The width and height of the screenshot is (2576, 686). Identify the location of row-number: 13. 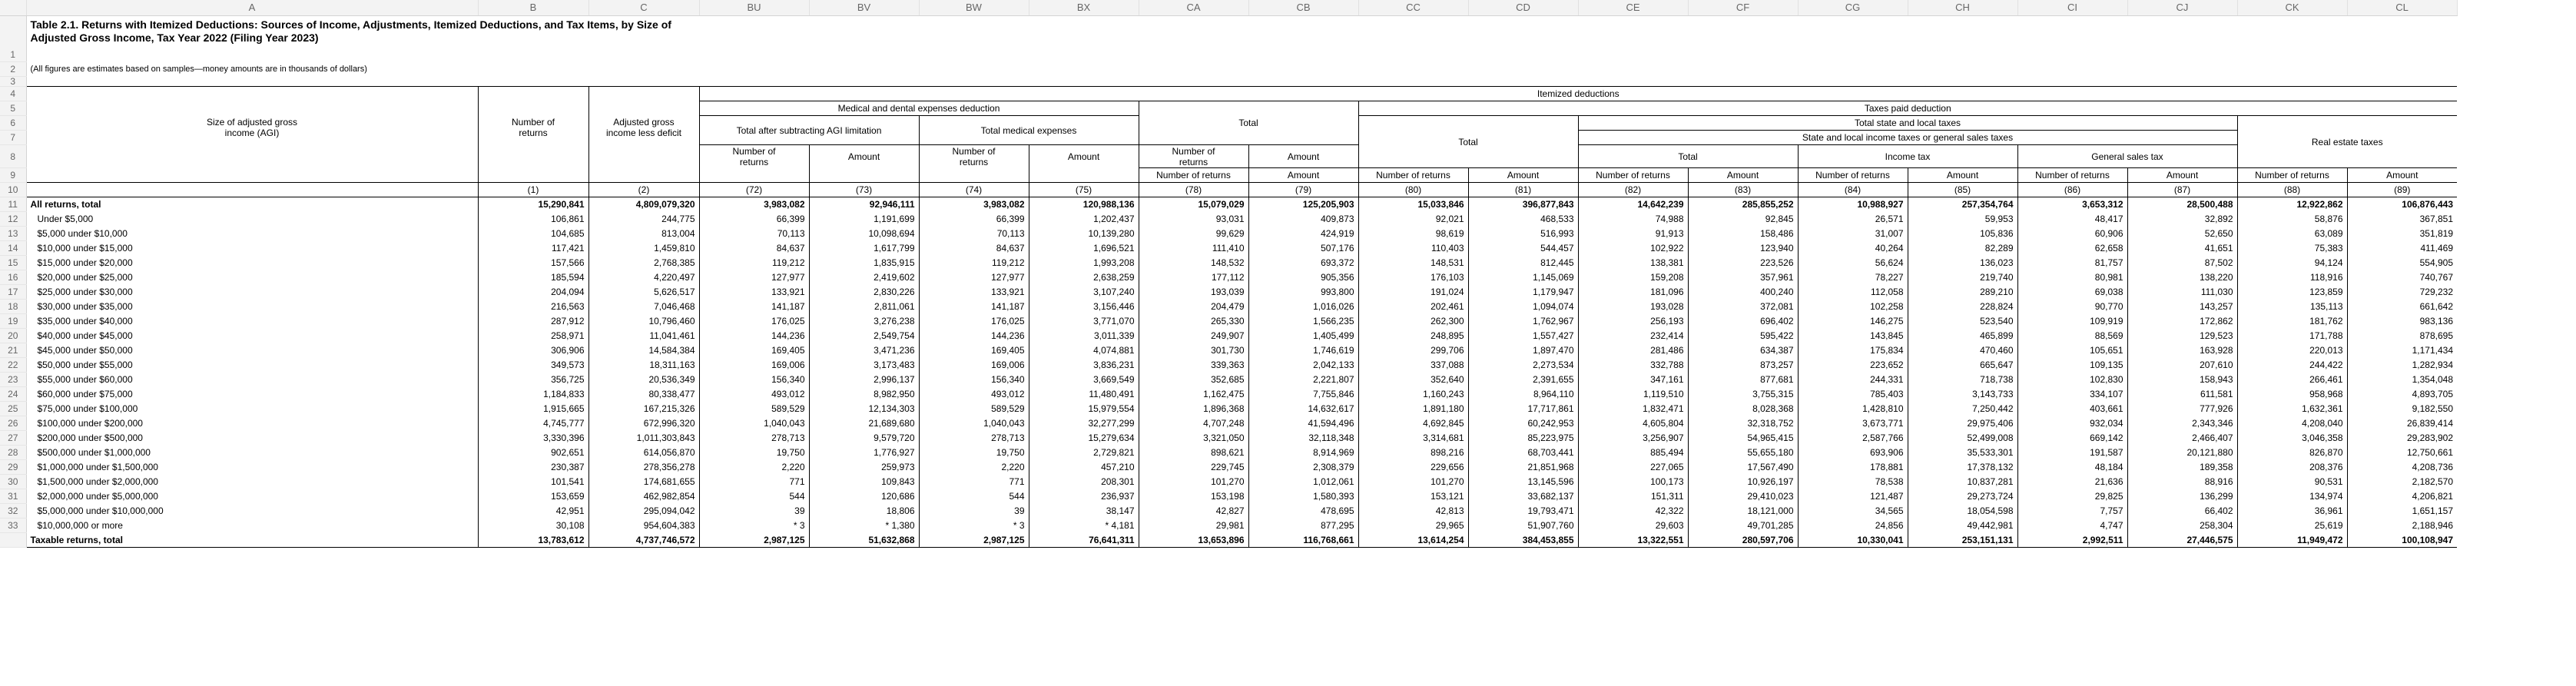
(13, 233).